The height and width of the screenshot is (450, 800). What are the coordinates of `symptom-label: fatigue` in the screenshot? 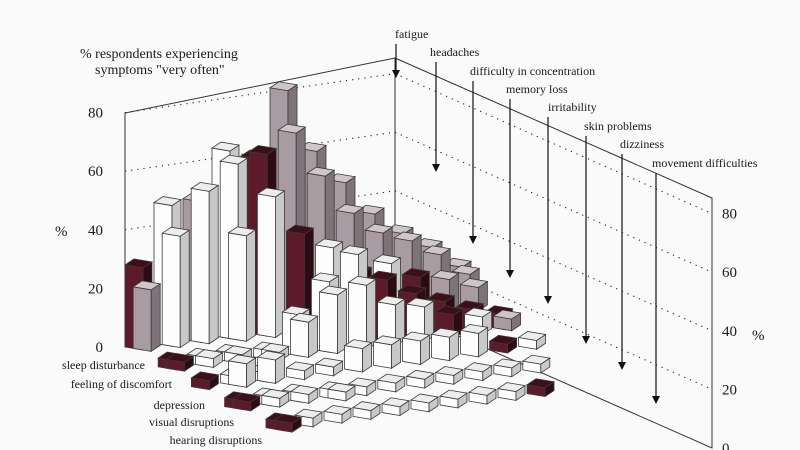 It's located at (411, 34).